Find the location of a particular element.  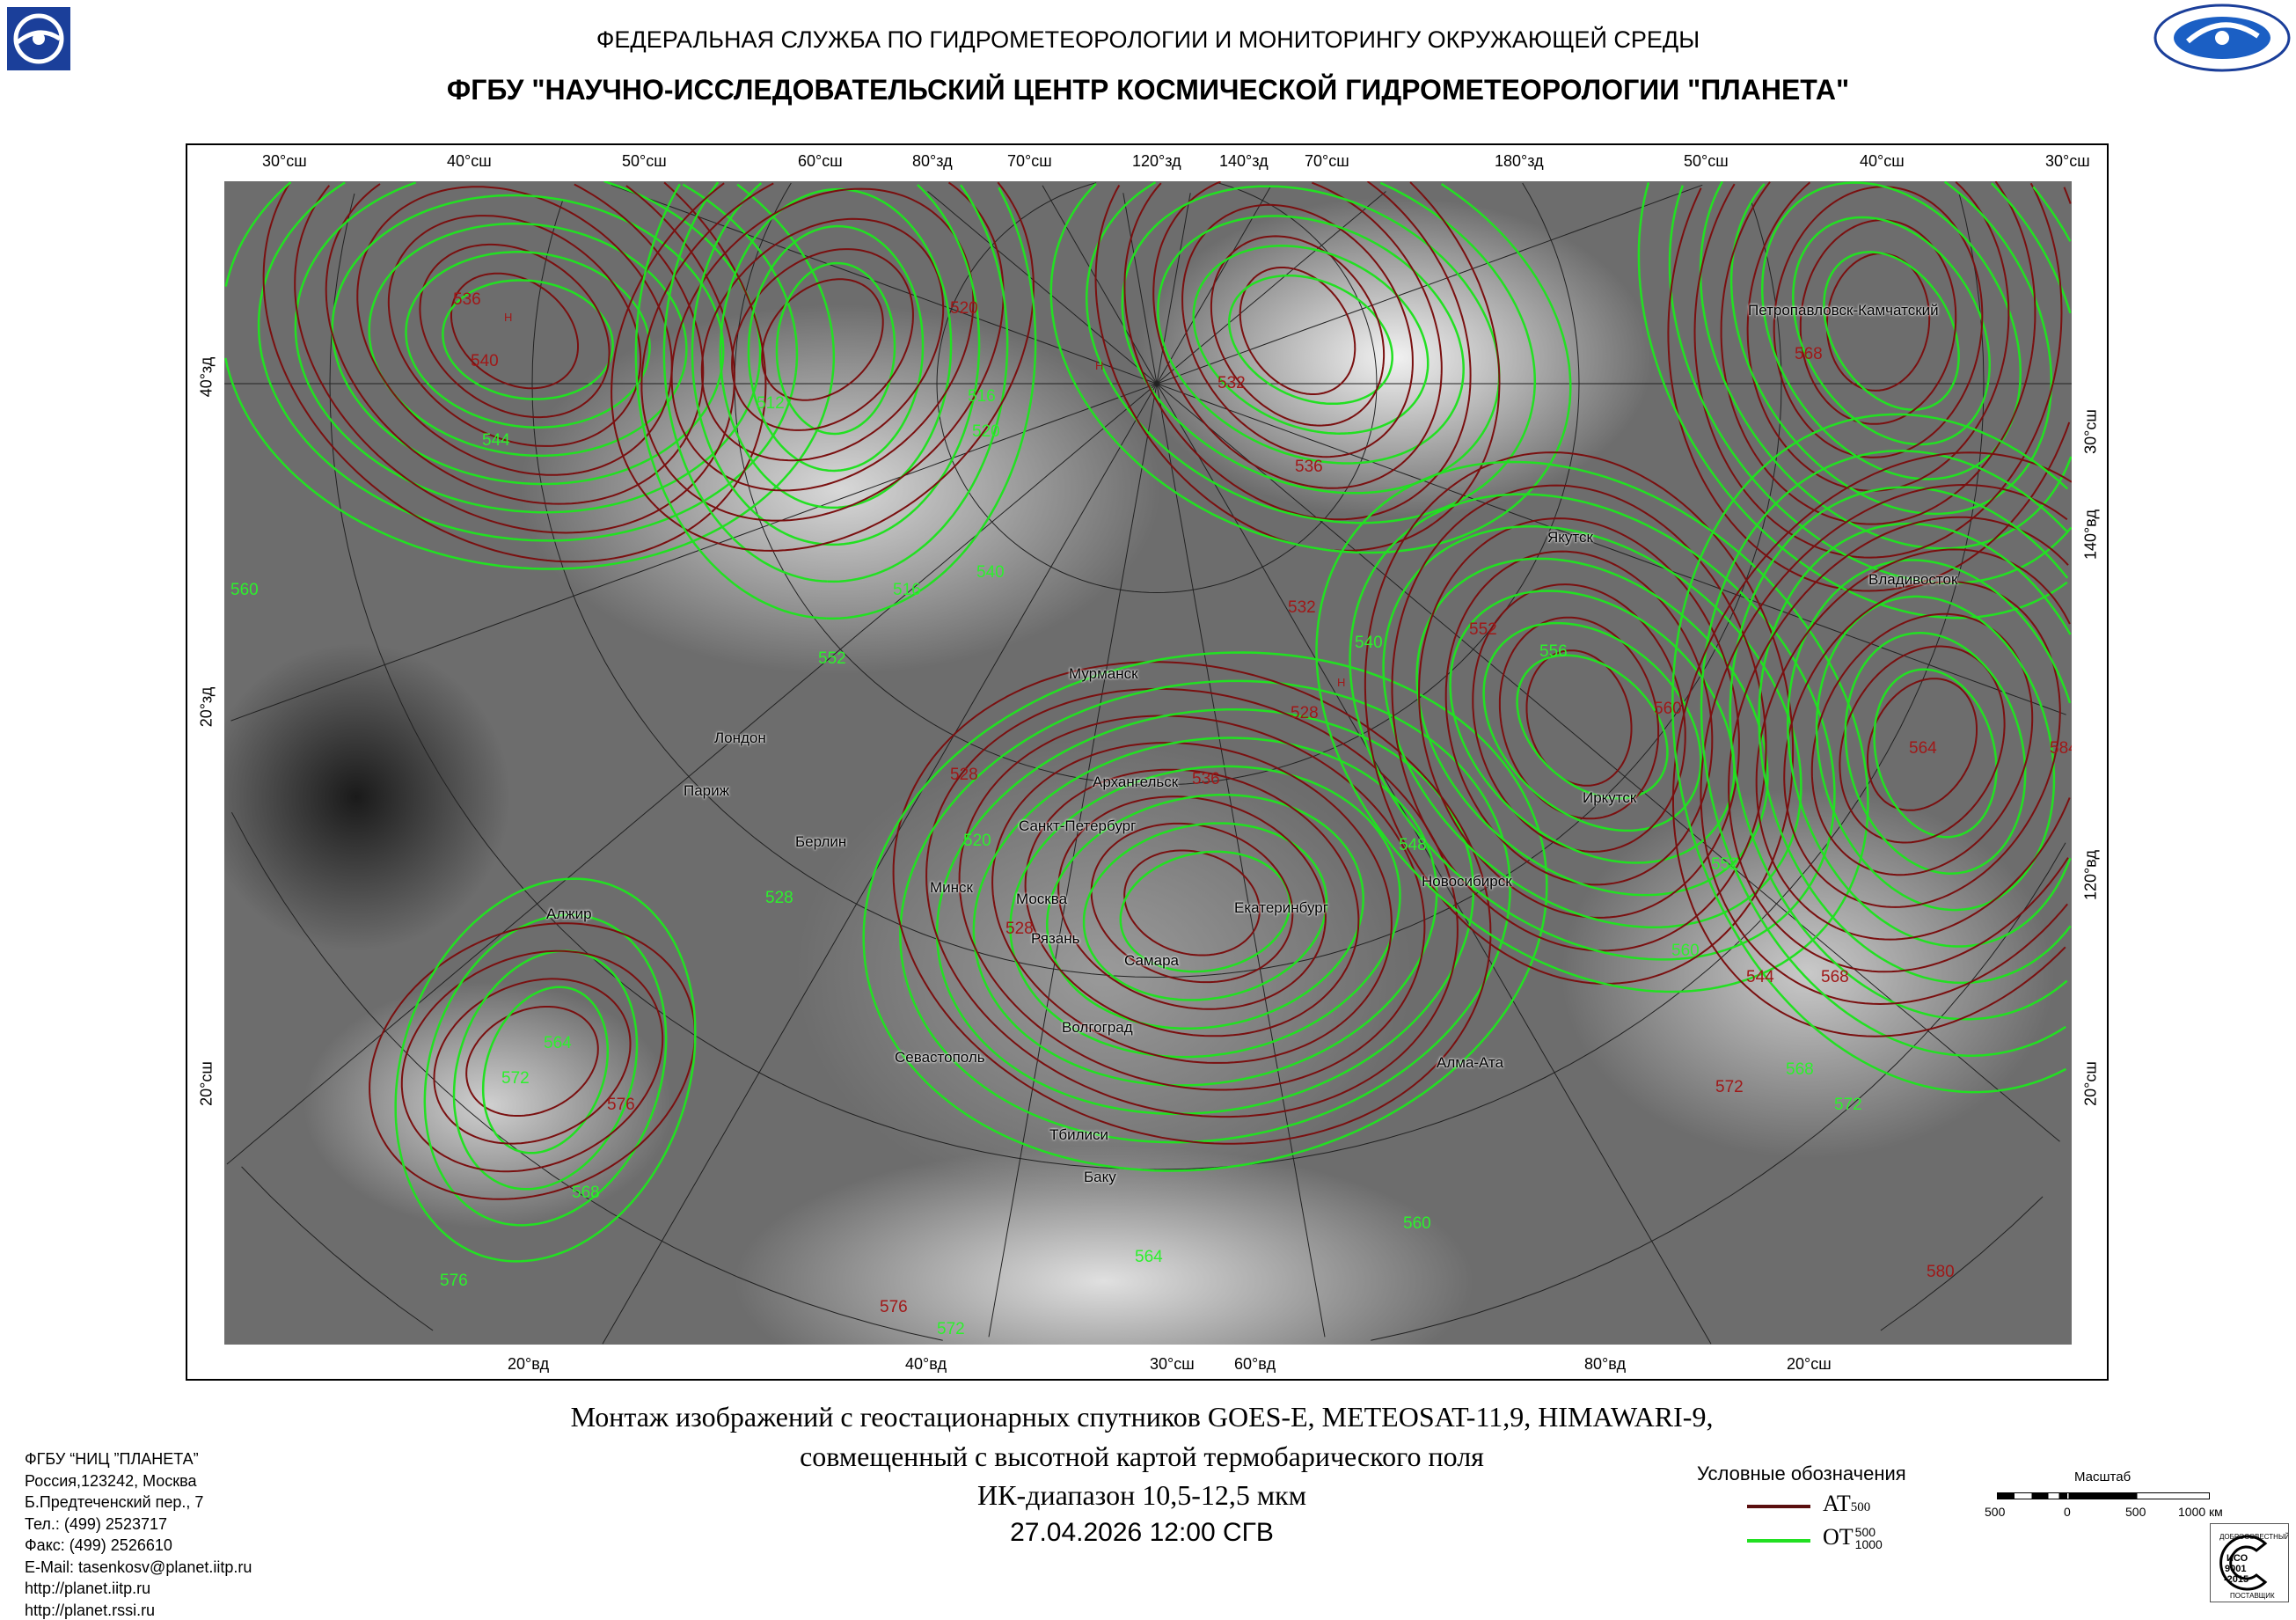

ot-contour-label: 528 is located at coordinates (779, 898).